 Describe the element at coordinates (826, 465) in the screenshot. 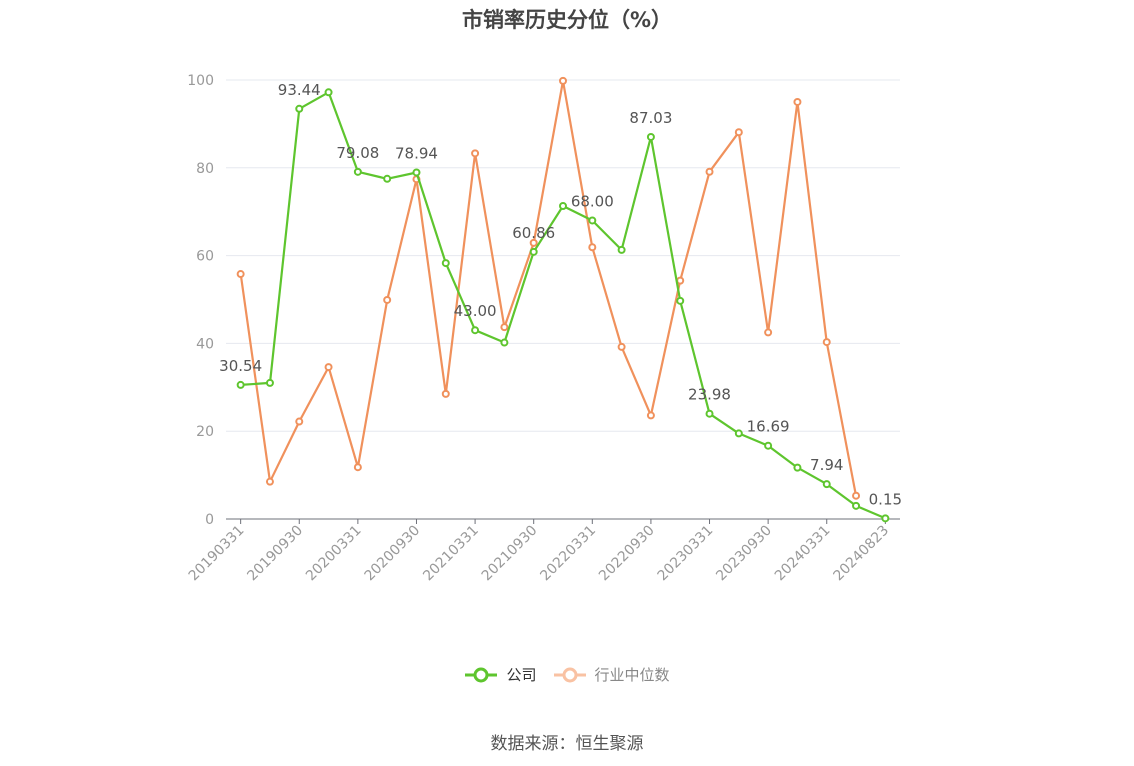

I see `data-label: 7.94` at that location.